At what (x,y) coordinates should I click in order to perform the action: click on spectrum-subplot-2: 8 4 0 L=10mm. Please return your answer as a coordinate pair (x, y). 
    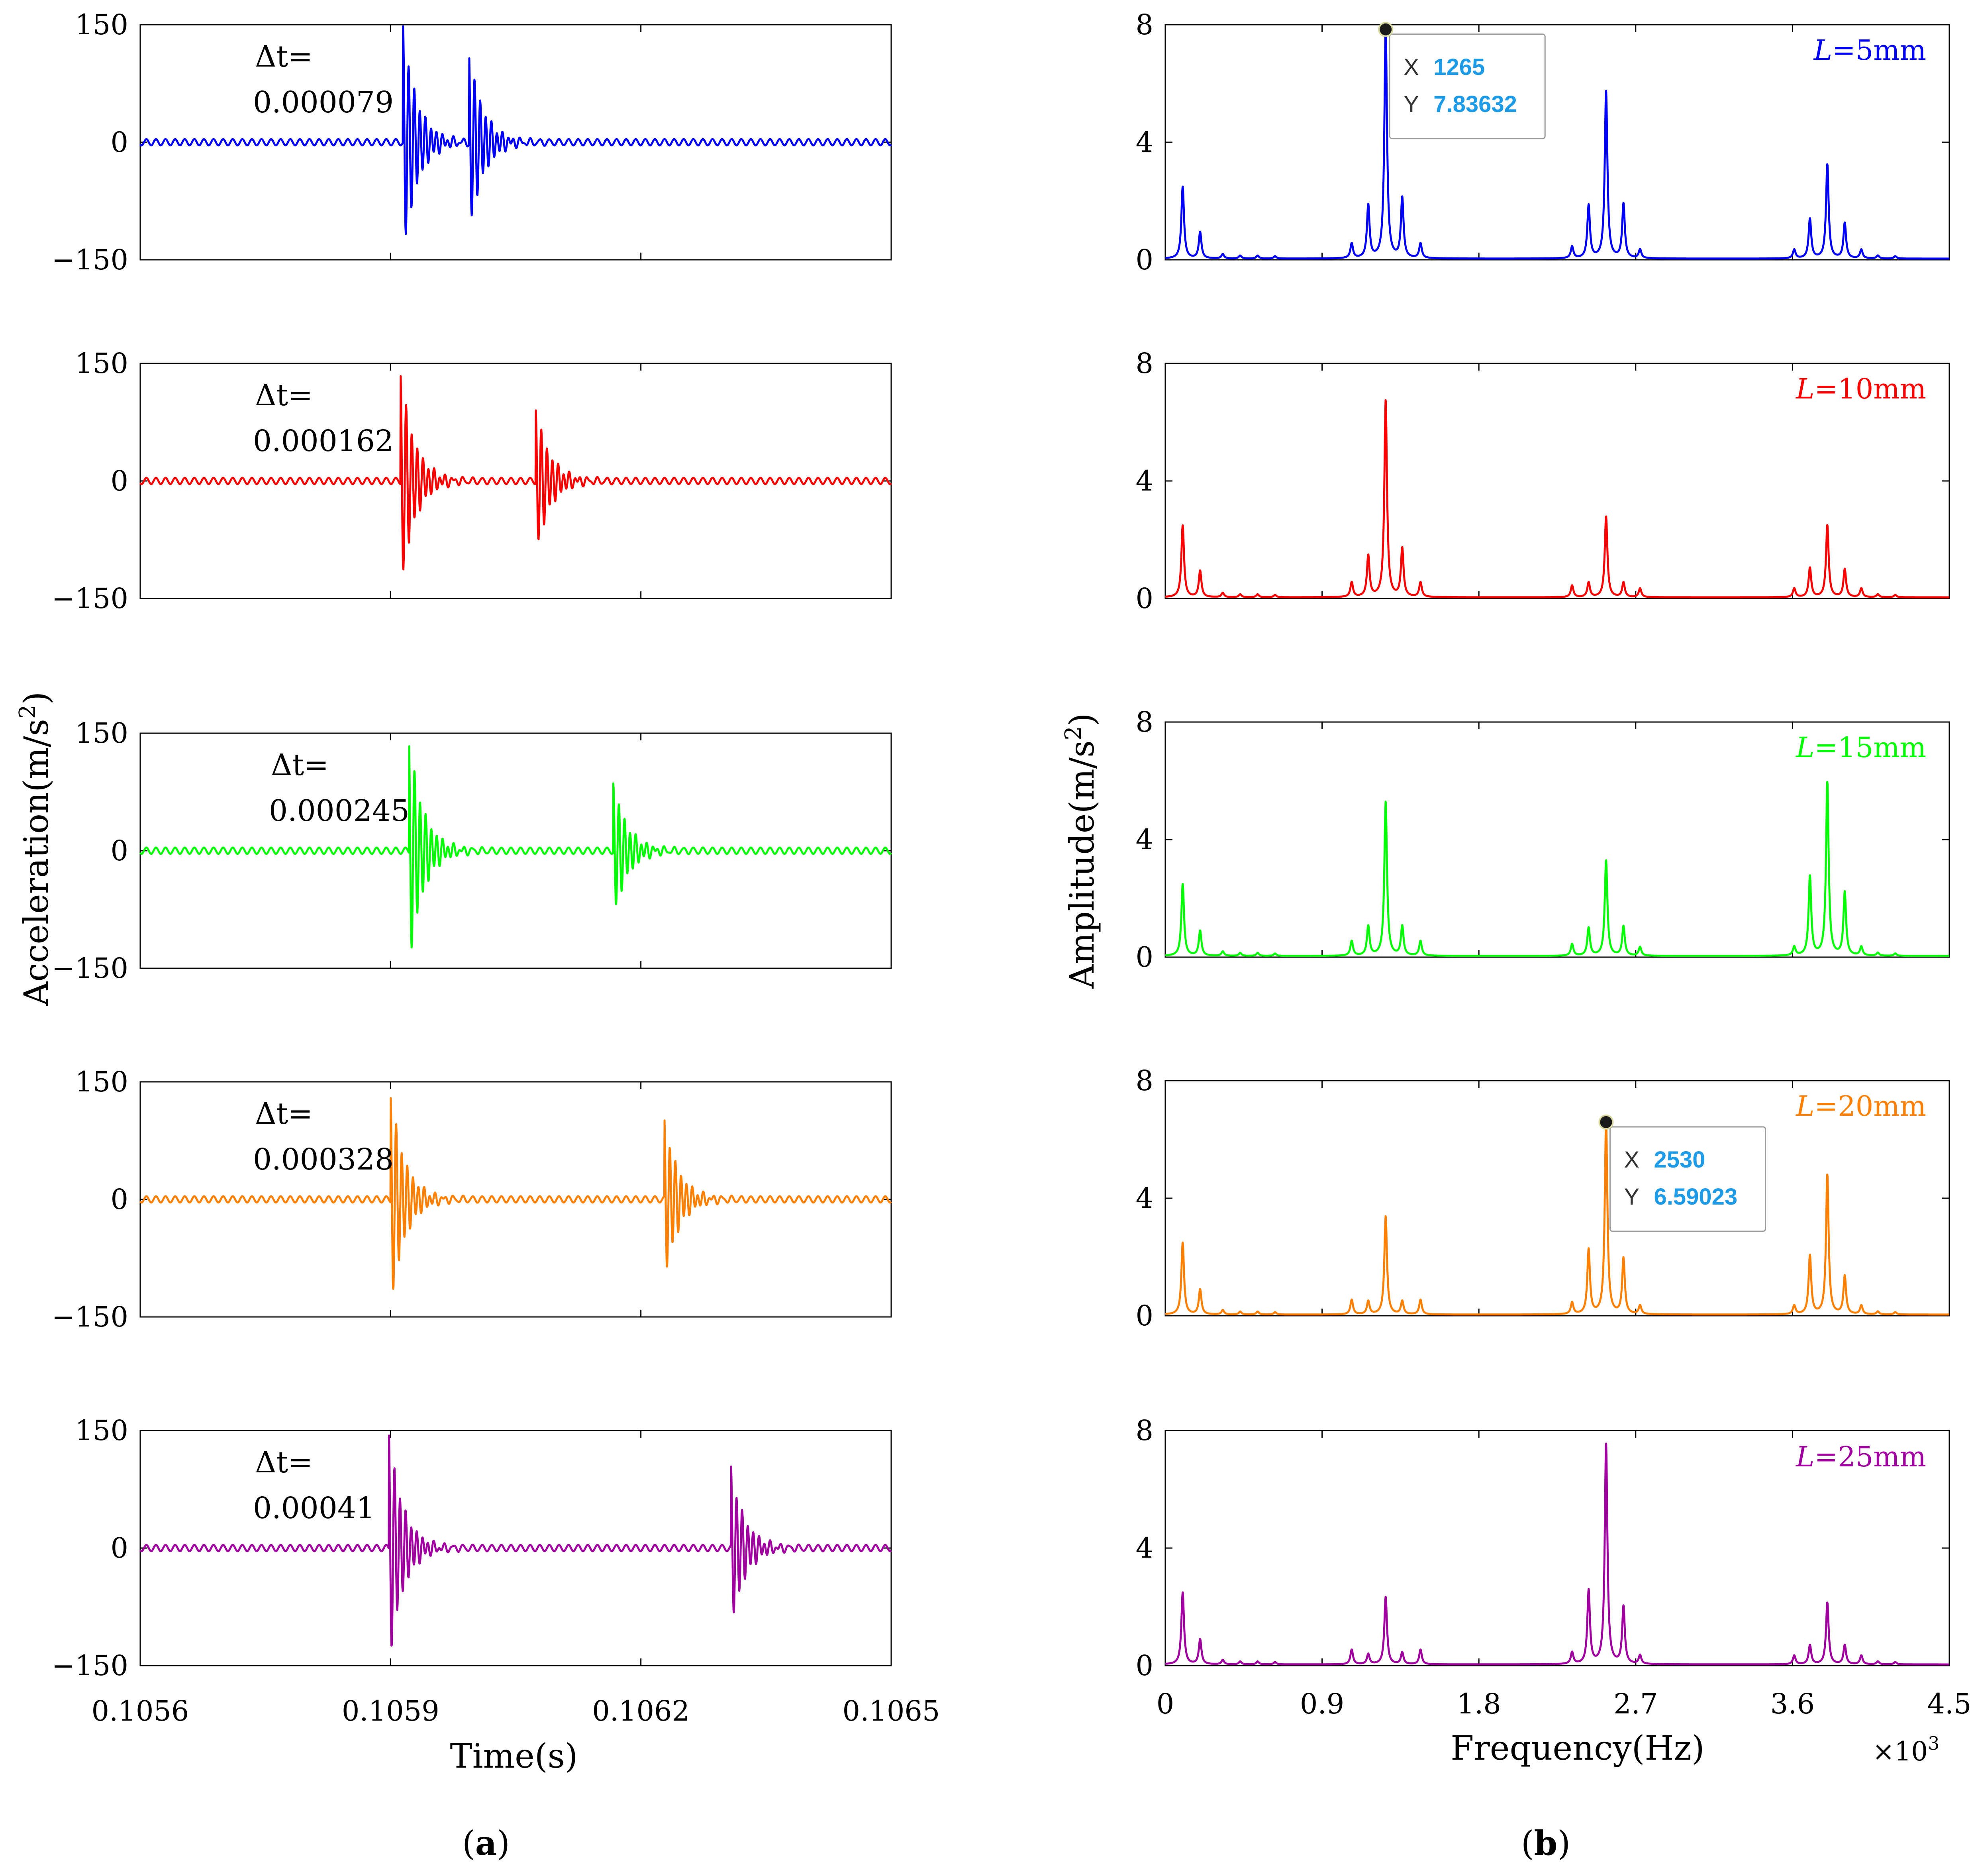
    Looking at the image, I should click on (1542, 481).